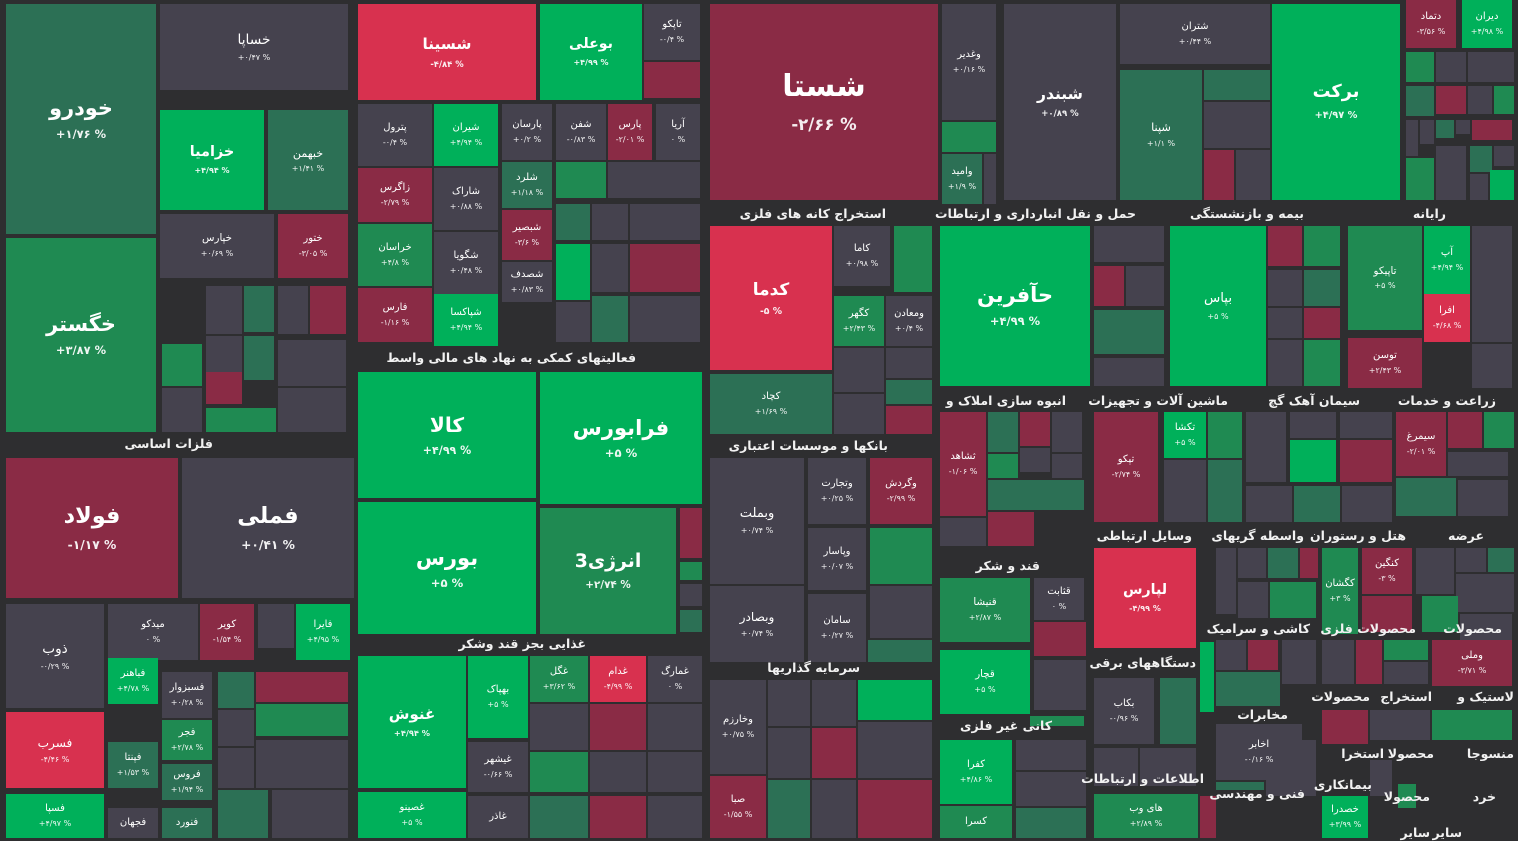 This screenshot has height=841, width=1518. Describe the element at coordinates (227, 632) in the screenshot. I see `stock-tile: کویر -۱/۵۴ %` at that location.